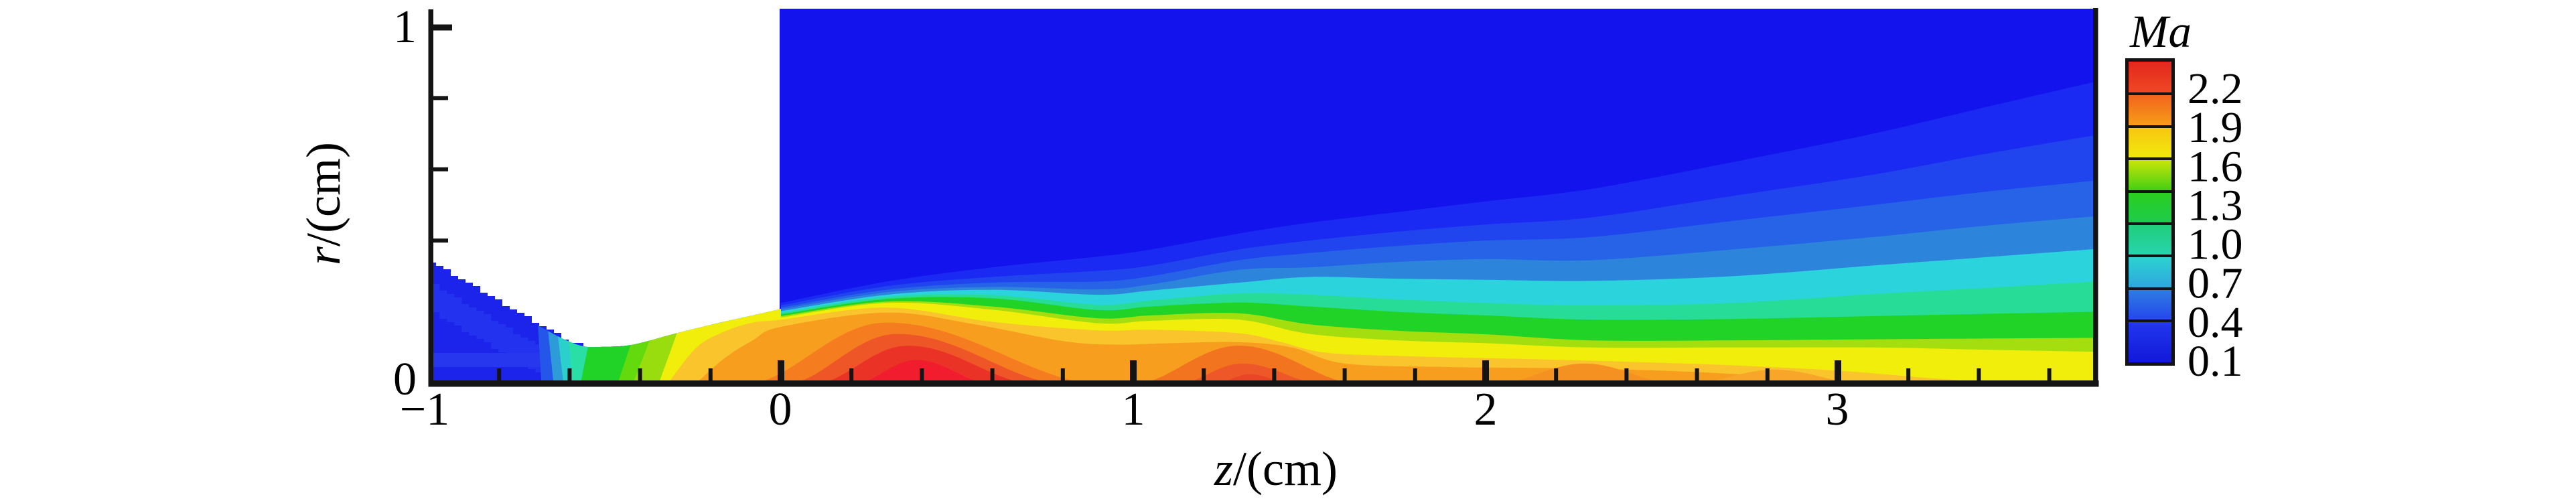  I want to click on svg-text: 3, so click(1837, 409).